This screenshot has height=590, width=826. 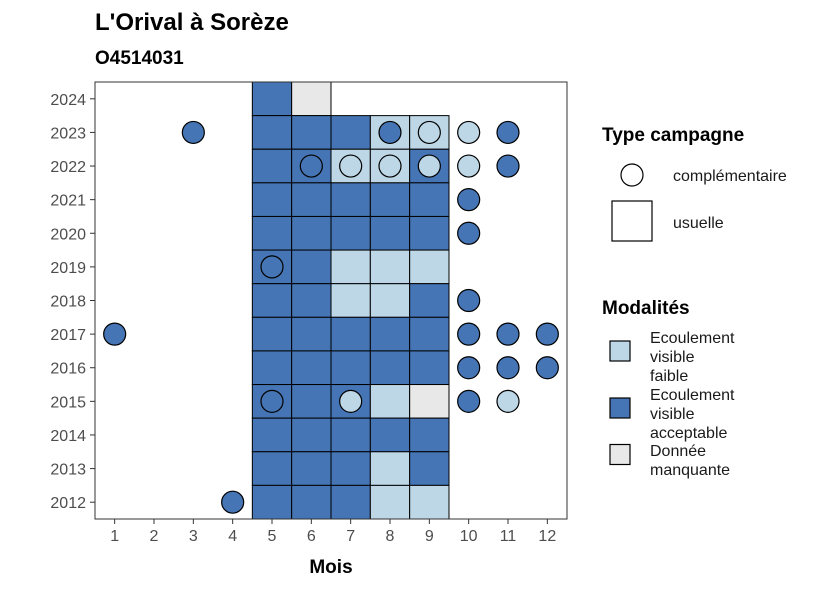 What do you see at coordinates (68, 436) in the screenshot?
I see `y-tick-label: 2014` at bounding box center [68, 436].